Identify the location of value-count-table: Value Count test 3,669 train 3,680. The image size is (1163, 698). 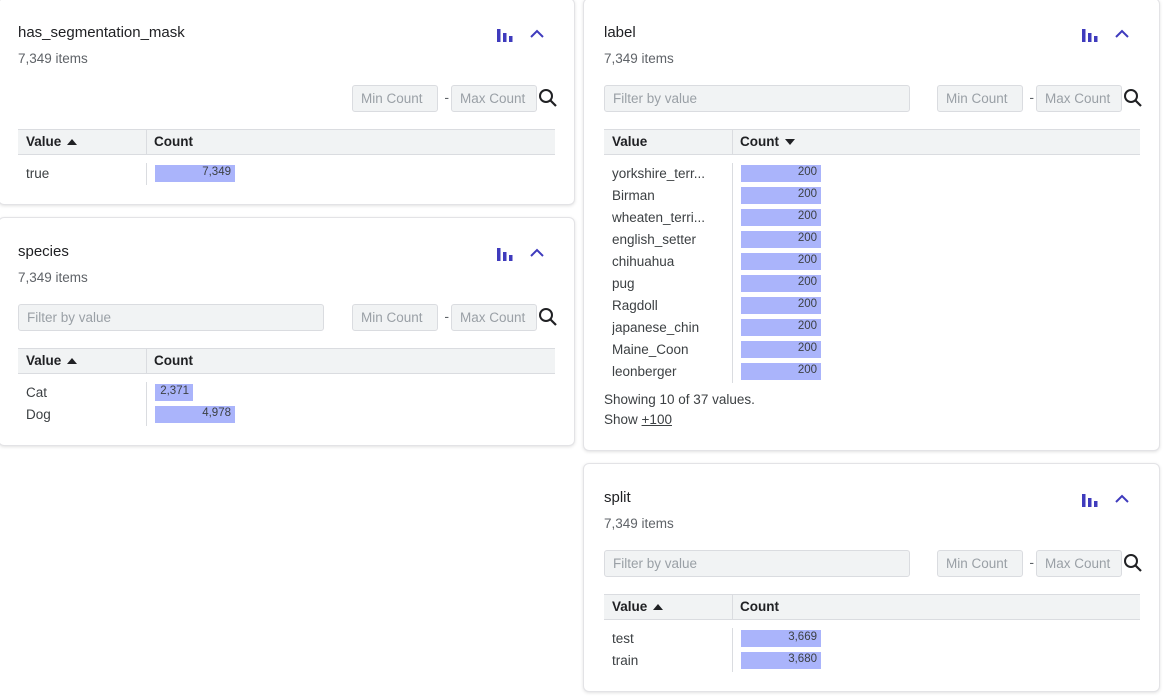
(872, 633).